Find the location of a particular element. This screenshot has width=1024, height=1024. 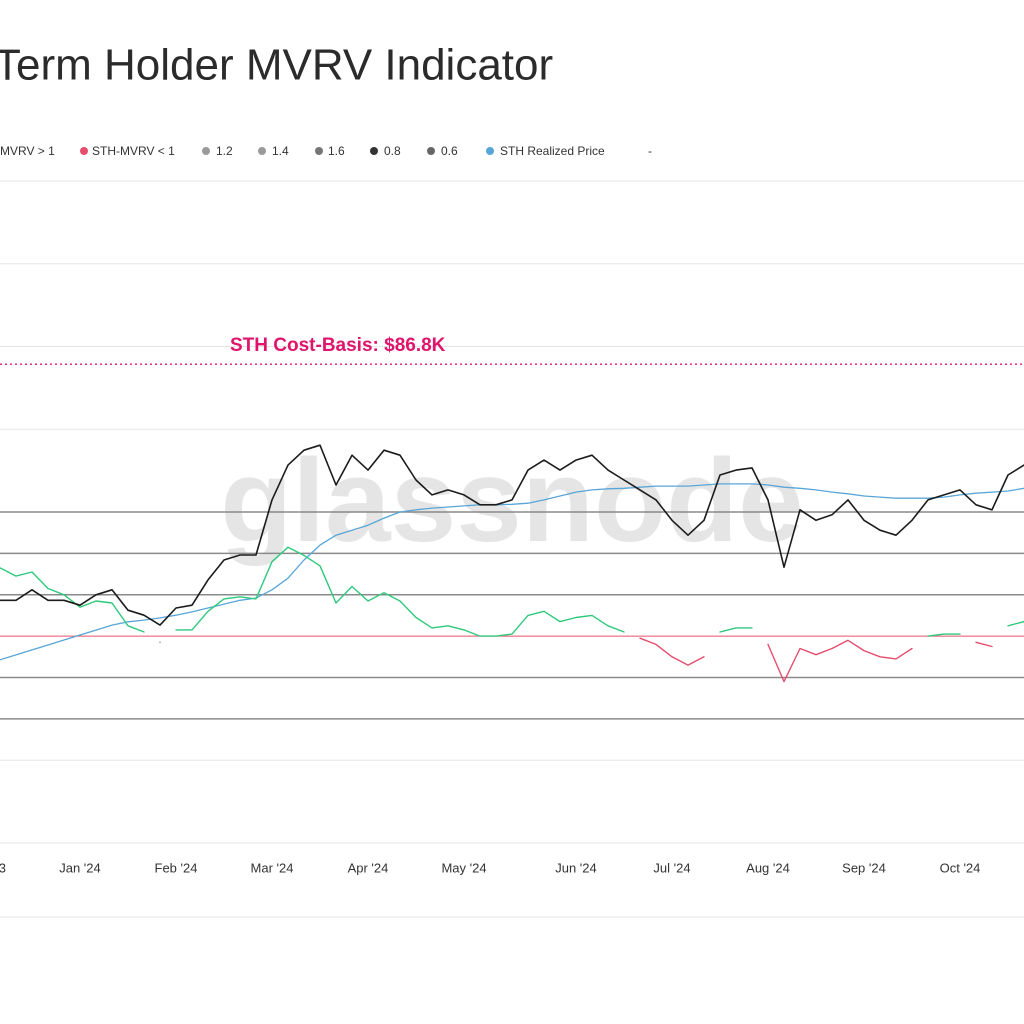

legend-label: STH Realized Price is located at coordinates (552, 151).